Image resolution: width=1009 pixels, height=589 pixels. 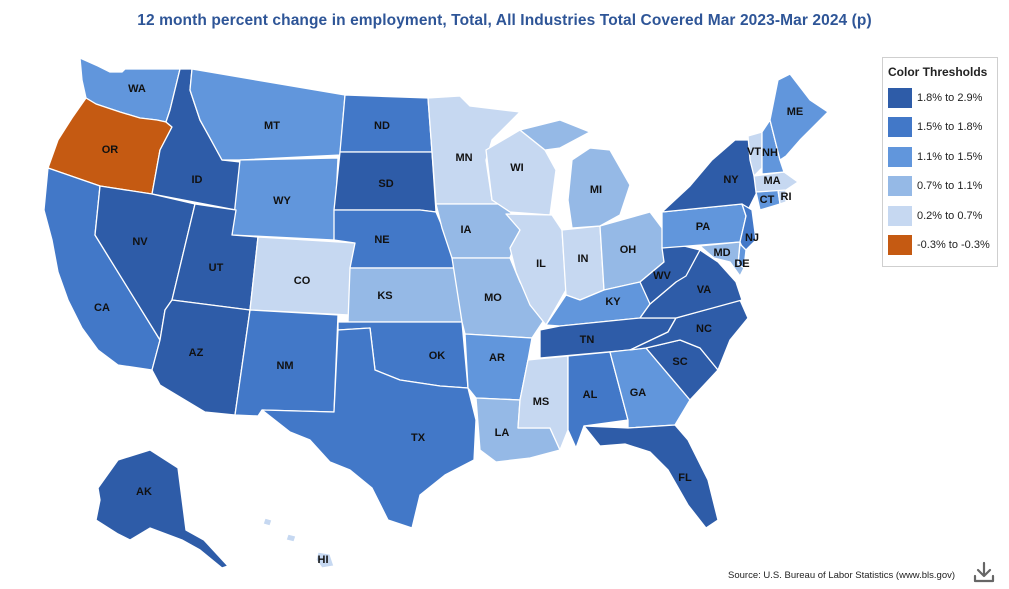 I want to click on legend-item: 1.1% to 1.5%, so click(x=942, y=156).